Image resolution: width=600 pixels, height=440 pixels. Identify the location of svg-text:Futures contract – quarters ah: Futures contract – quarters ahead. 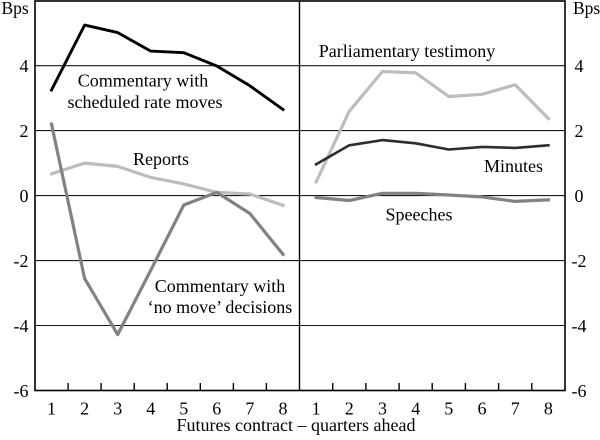
(296, 425).